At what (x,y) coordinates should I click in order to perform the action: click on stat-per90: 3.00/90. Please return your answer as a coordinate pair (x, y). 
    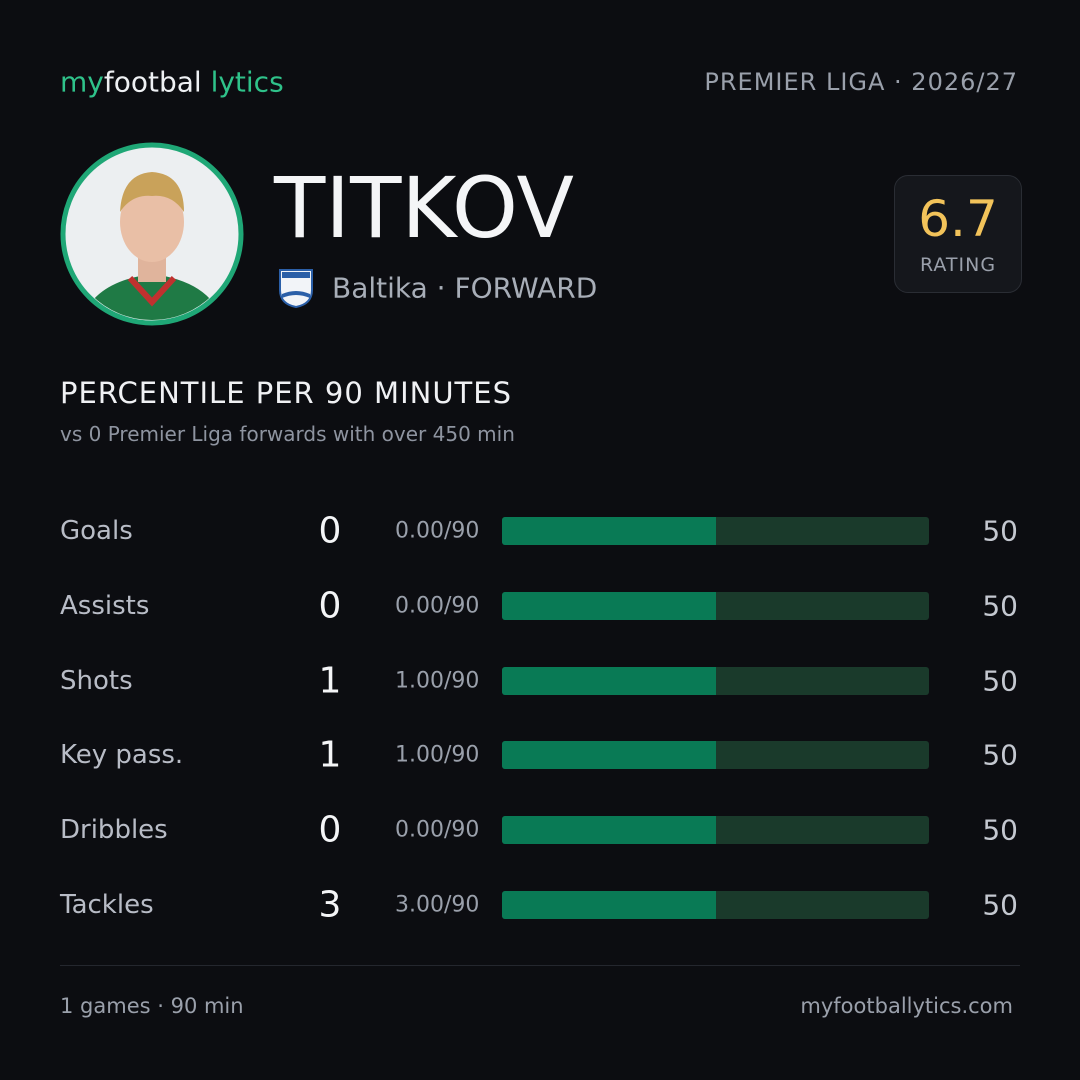
    Looking at the image, I should click on (437, 905).